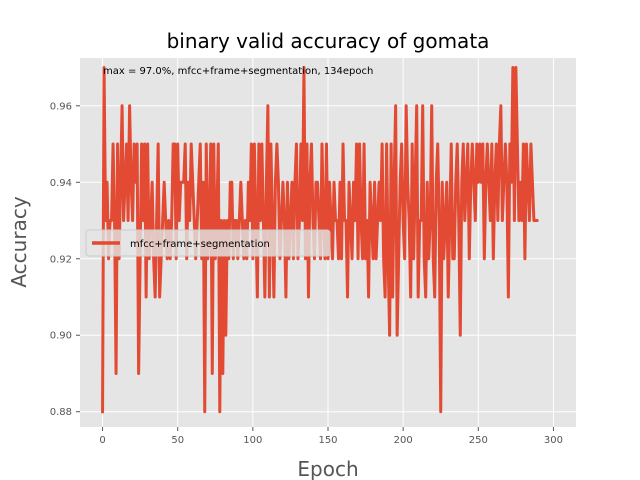 This screenshot has height=480, width=640. What do you see at coordinates (327, 468) in the screenshot?
I see `x-axis-label: Epoch` at bounding box center [327, 468].